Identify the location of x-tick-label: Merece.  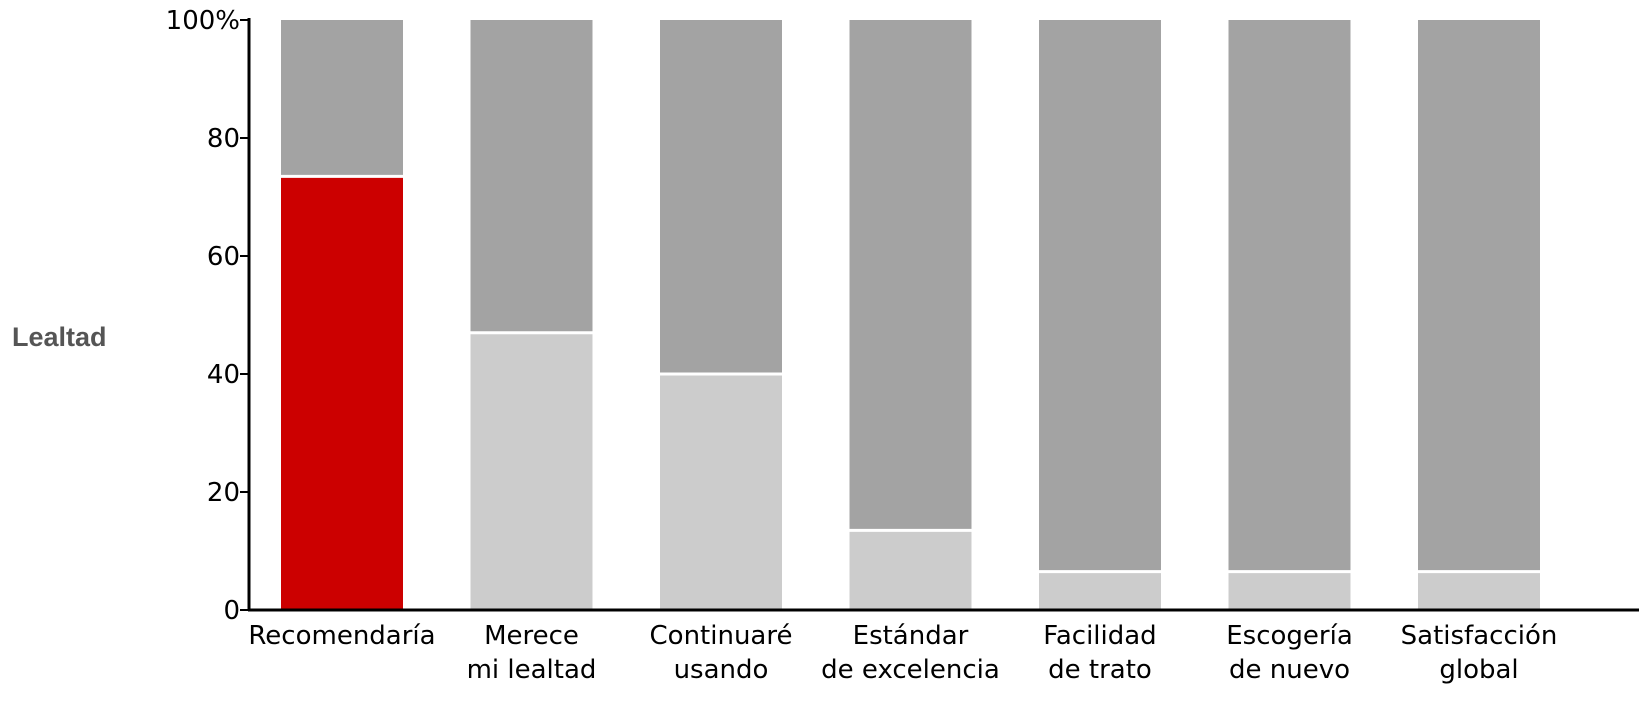
(531, 636).